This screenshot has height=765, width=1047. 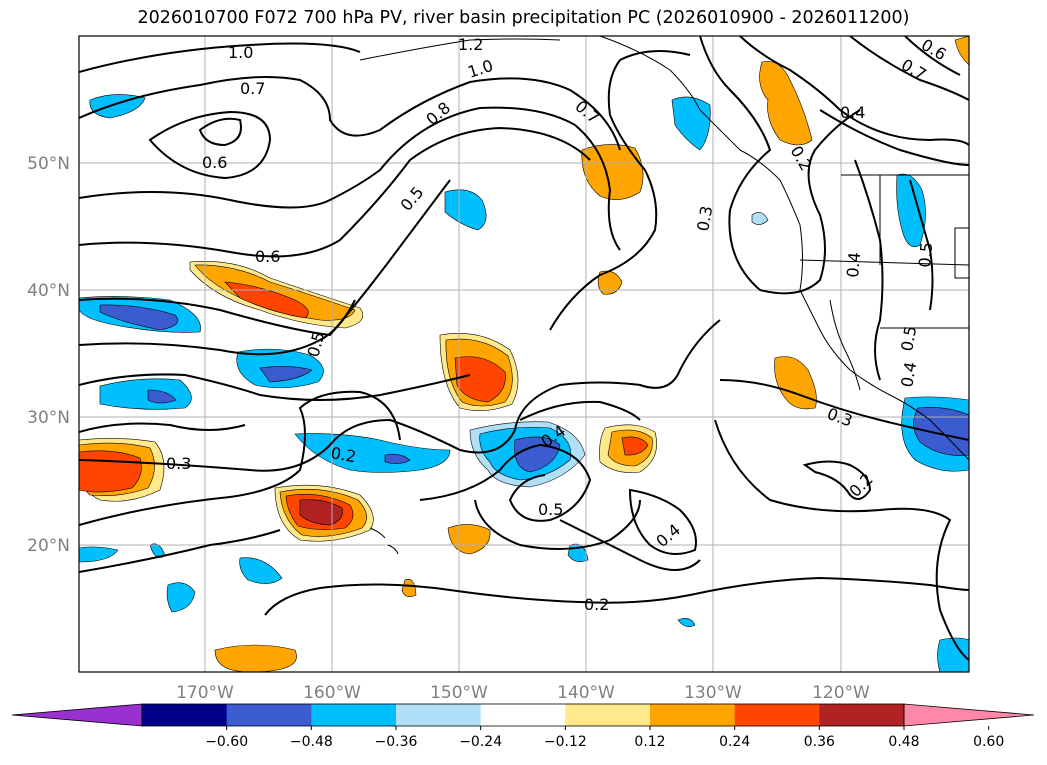 I want to click on colorbar-tick-label: 0.48, so click(x=903, y=742).